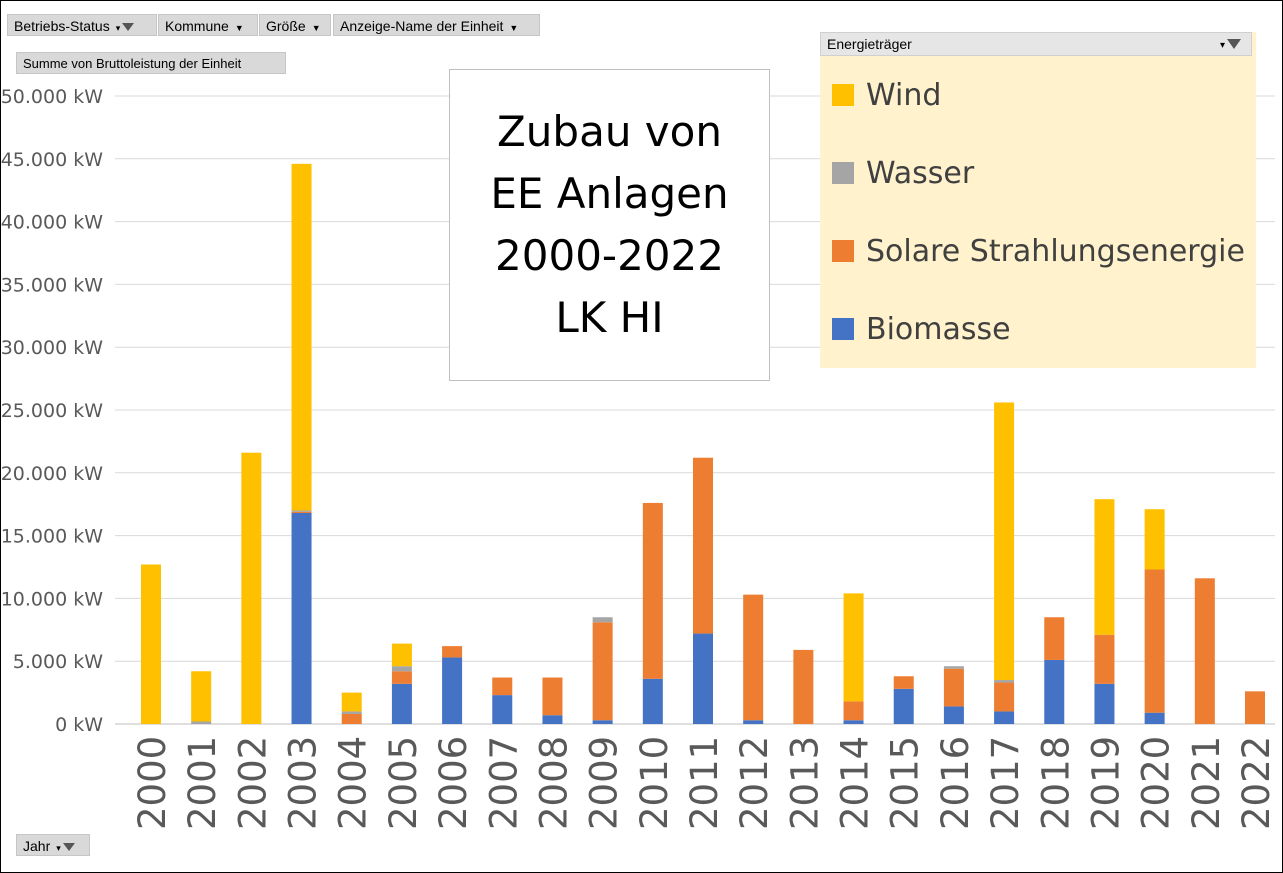  Describe the element at coordinates (58, 662) in the screenshot. I see `y-tick-label: 5.000 kW` at that location.